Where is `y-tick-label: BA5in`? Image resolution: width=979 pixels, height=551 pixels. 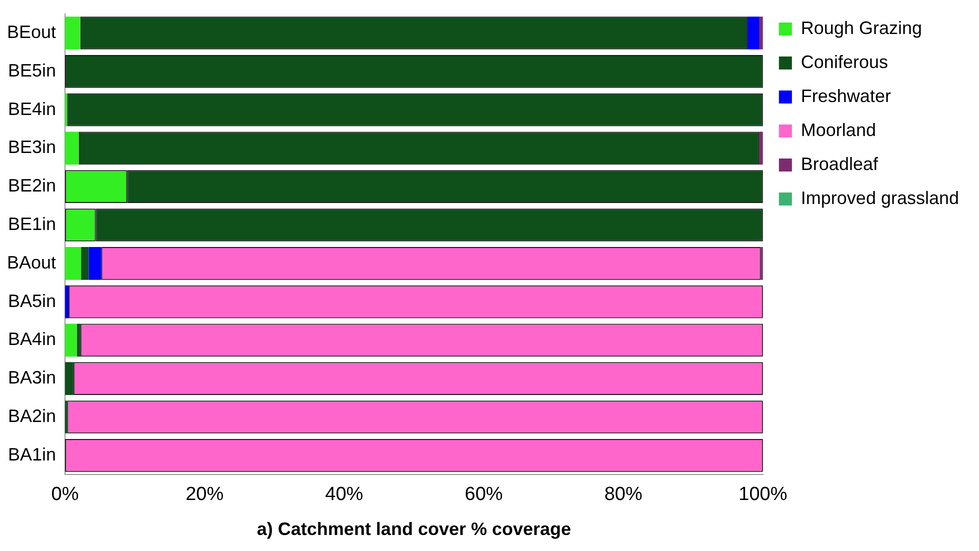
y-tick-label: BA5in is located at coordinates (32, 300).